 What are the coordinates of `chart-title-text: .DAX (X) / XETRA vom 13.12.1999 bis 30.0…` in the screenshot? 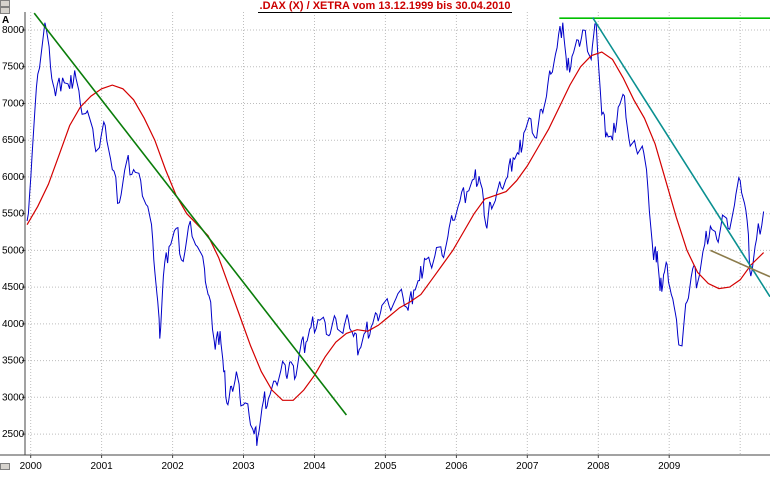 It's located at (385, 6).